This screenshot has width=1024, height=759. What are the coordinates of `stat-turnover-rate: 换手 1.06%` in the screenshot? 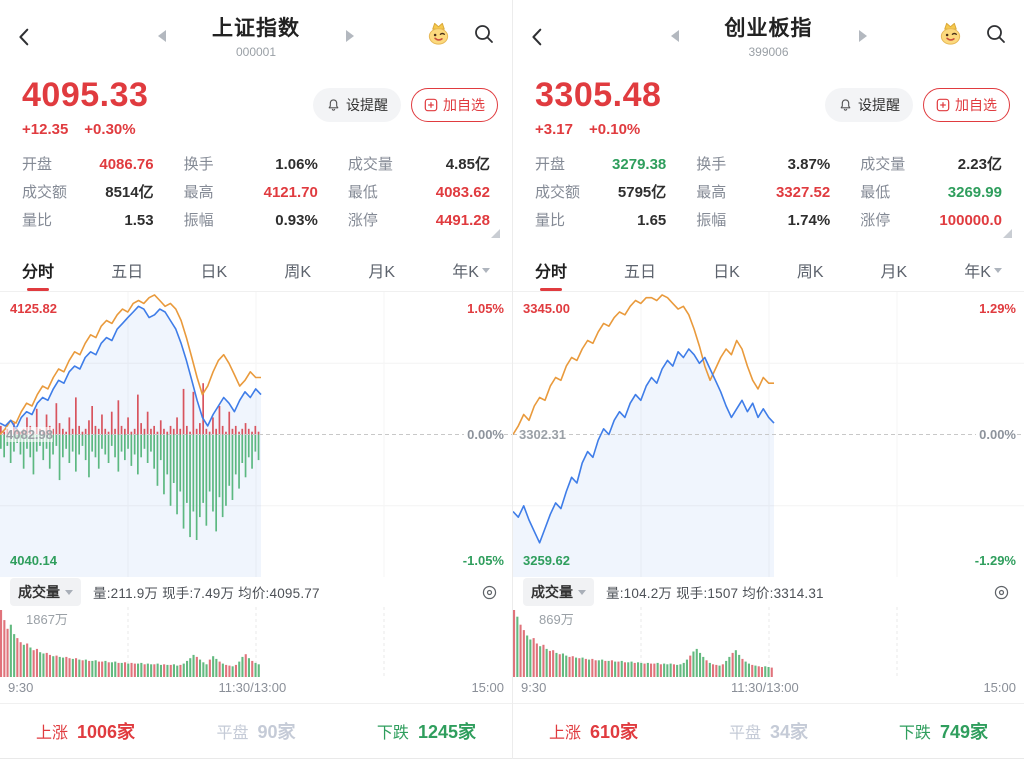 It's located at (250, 164).